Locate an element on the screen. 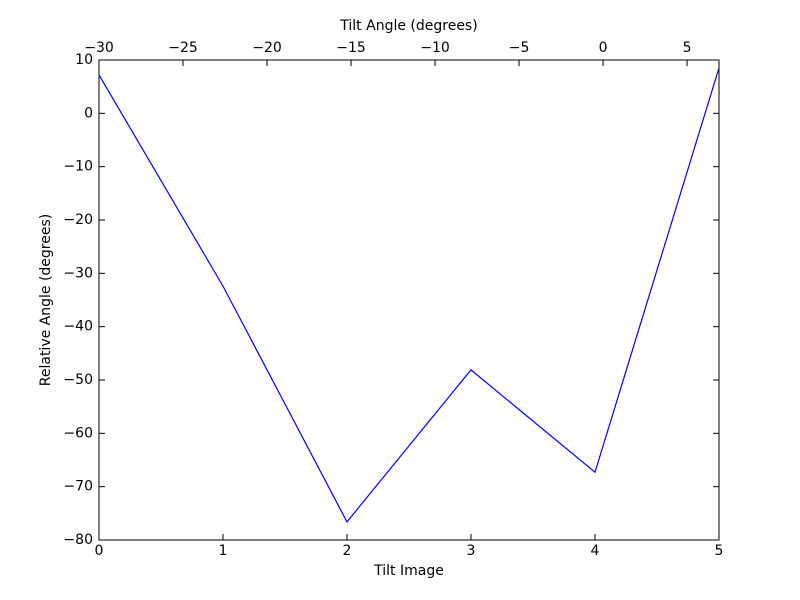  x-tick-label: 0 is located at coordinates (99, 551).